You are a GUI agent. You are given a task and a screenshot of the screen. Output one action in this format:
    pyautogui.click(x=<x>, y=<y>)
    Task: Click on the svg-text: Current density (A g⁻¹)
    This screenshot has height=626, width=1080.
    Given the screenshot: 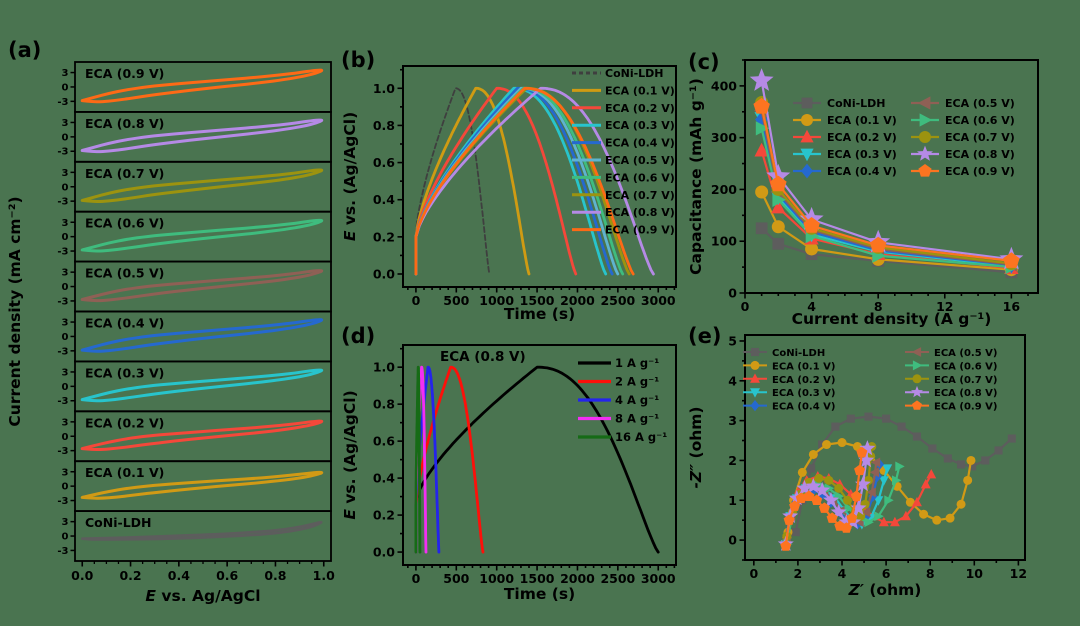 What is the action you would take?
    pyautogui.click(x=892, y=319)
    